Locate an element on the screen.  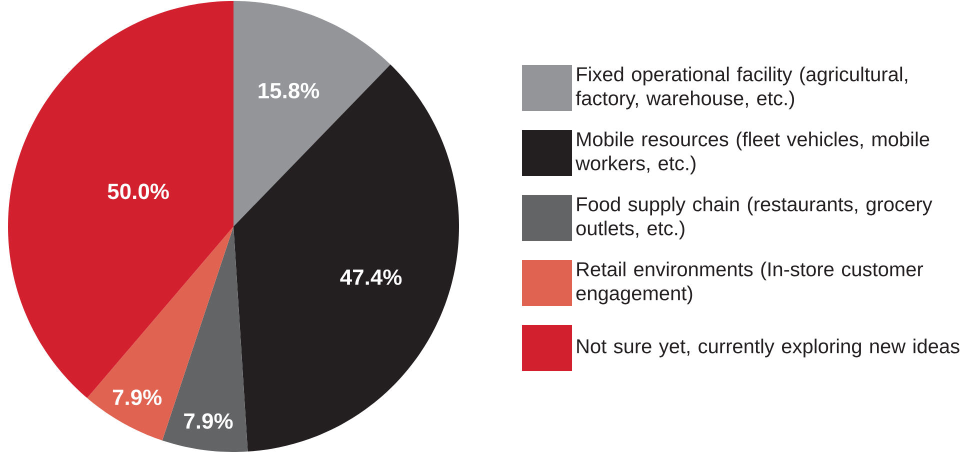
legend-label: Fixed operational facility (agricultural, factory, warehouse, etc.) is located at coordinates (742, 88).